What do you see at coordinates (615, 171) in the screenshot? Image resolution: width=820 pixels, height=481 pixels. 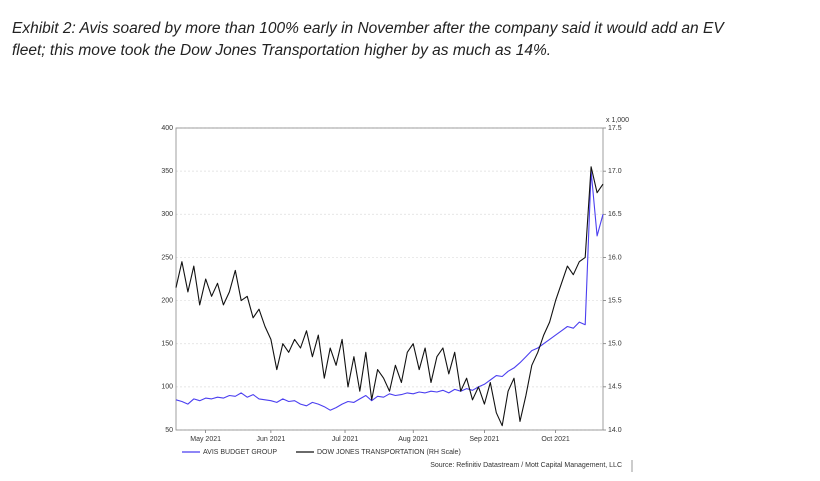 I see `y2-tick-label: 17.0` at bounding box center [615, 171].